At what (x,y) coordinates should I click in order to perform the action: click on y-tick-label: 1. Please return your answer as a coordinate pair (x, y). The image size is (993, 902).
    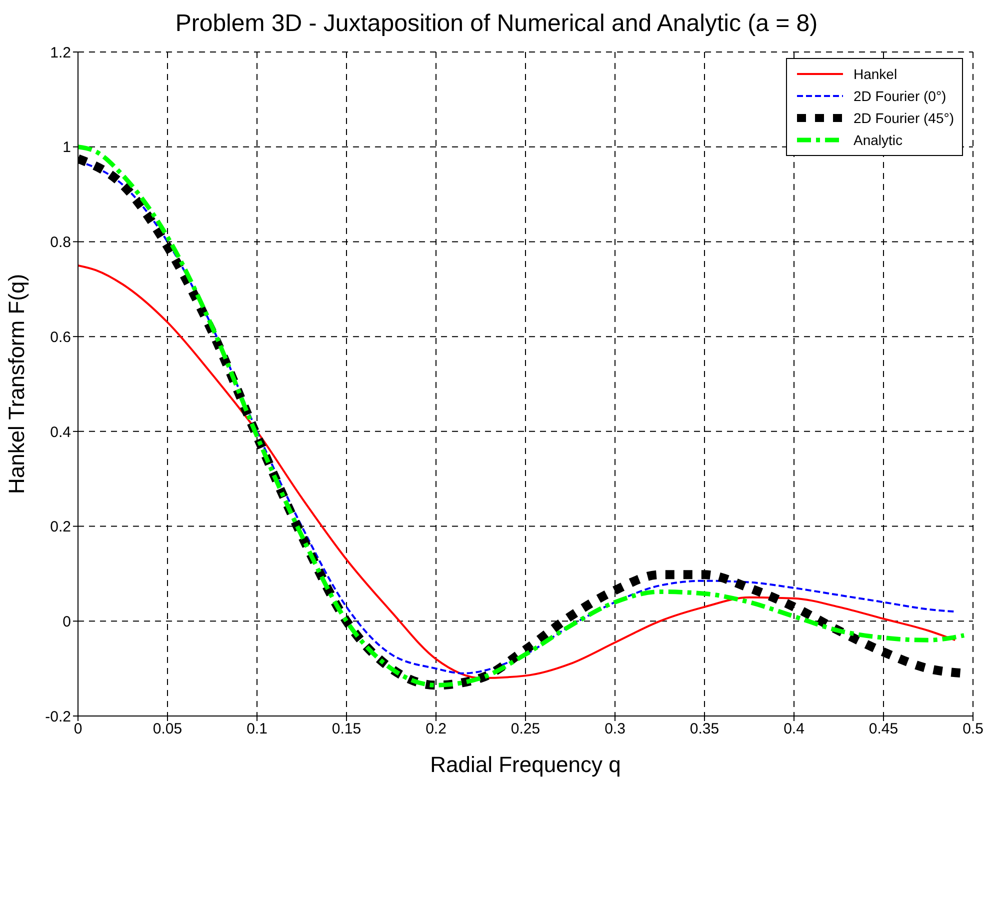
    Looking at the image, I should click on (66, 147).